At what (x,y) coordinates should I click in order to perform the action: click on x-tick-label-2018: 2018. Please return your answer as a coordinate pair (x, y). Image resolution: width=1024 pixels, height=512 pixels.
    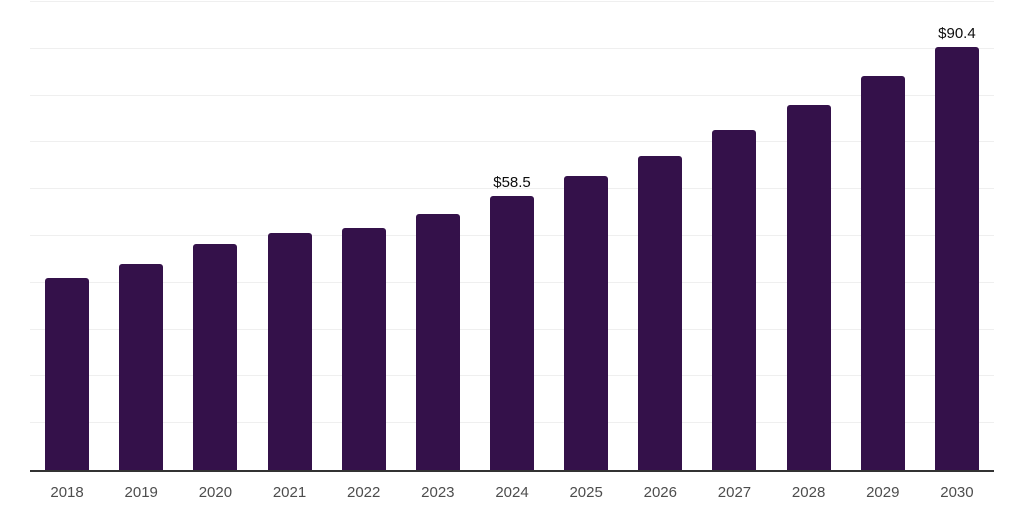
    Looking at the image, I should click on (67, 492).